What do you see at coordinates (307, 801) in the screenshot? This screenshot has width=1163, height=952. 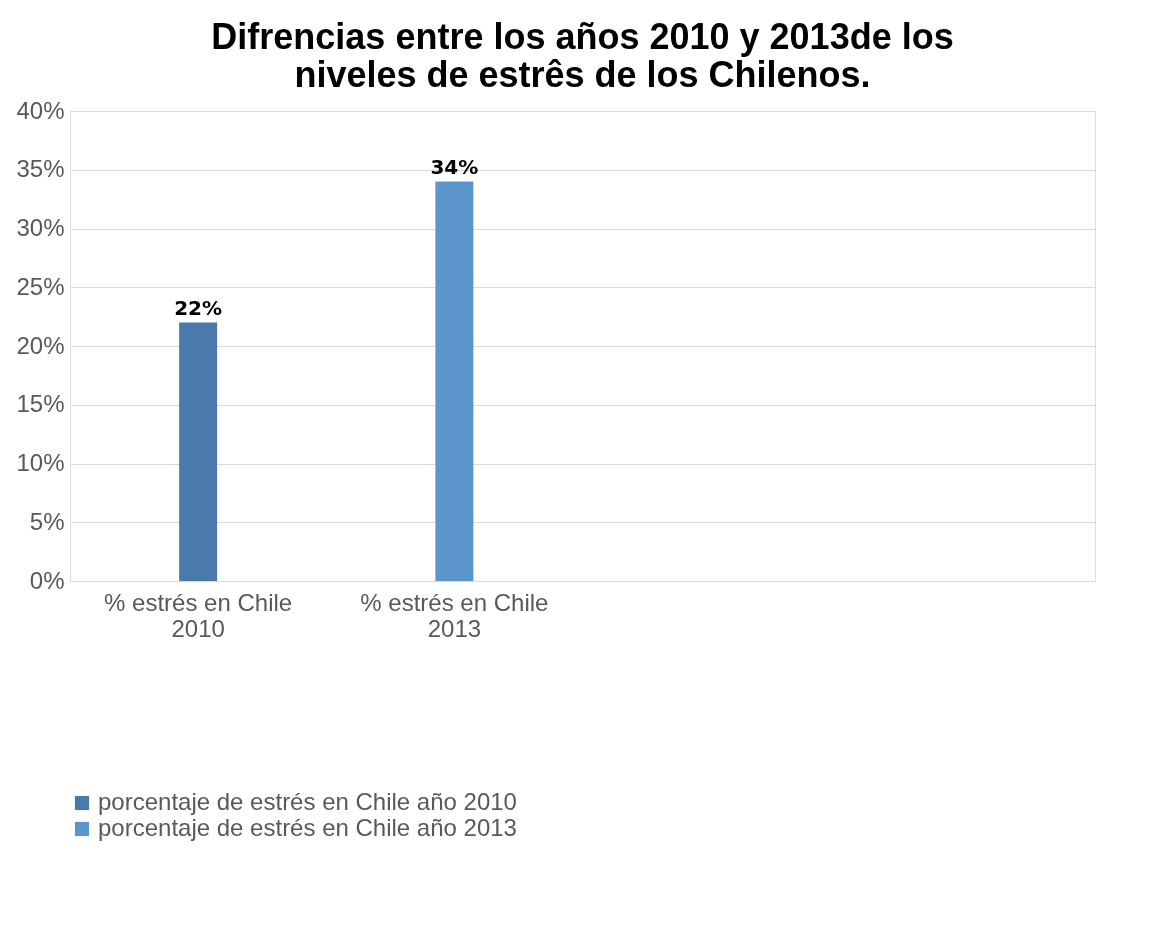 I see `legend-label: porcentaje de estrés en Chile año 2010` at bounding box center [307, 801].